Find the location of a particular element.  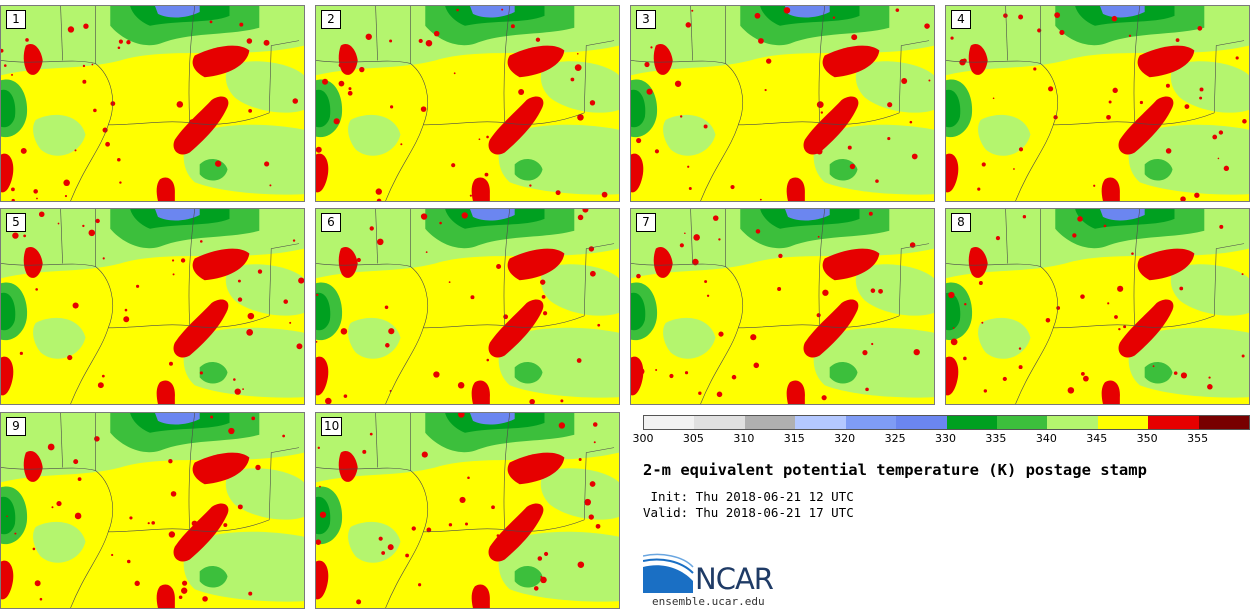

colorbar-tick-label: 310 is located at coordinates (744, 438).